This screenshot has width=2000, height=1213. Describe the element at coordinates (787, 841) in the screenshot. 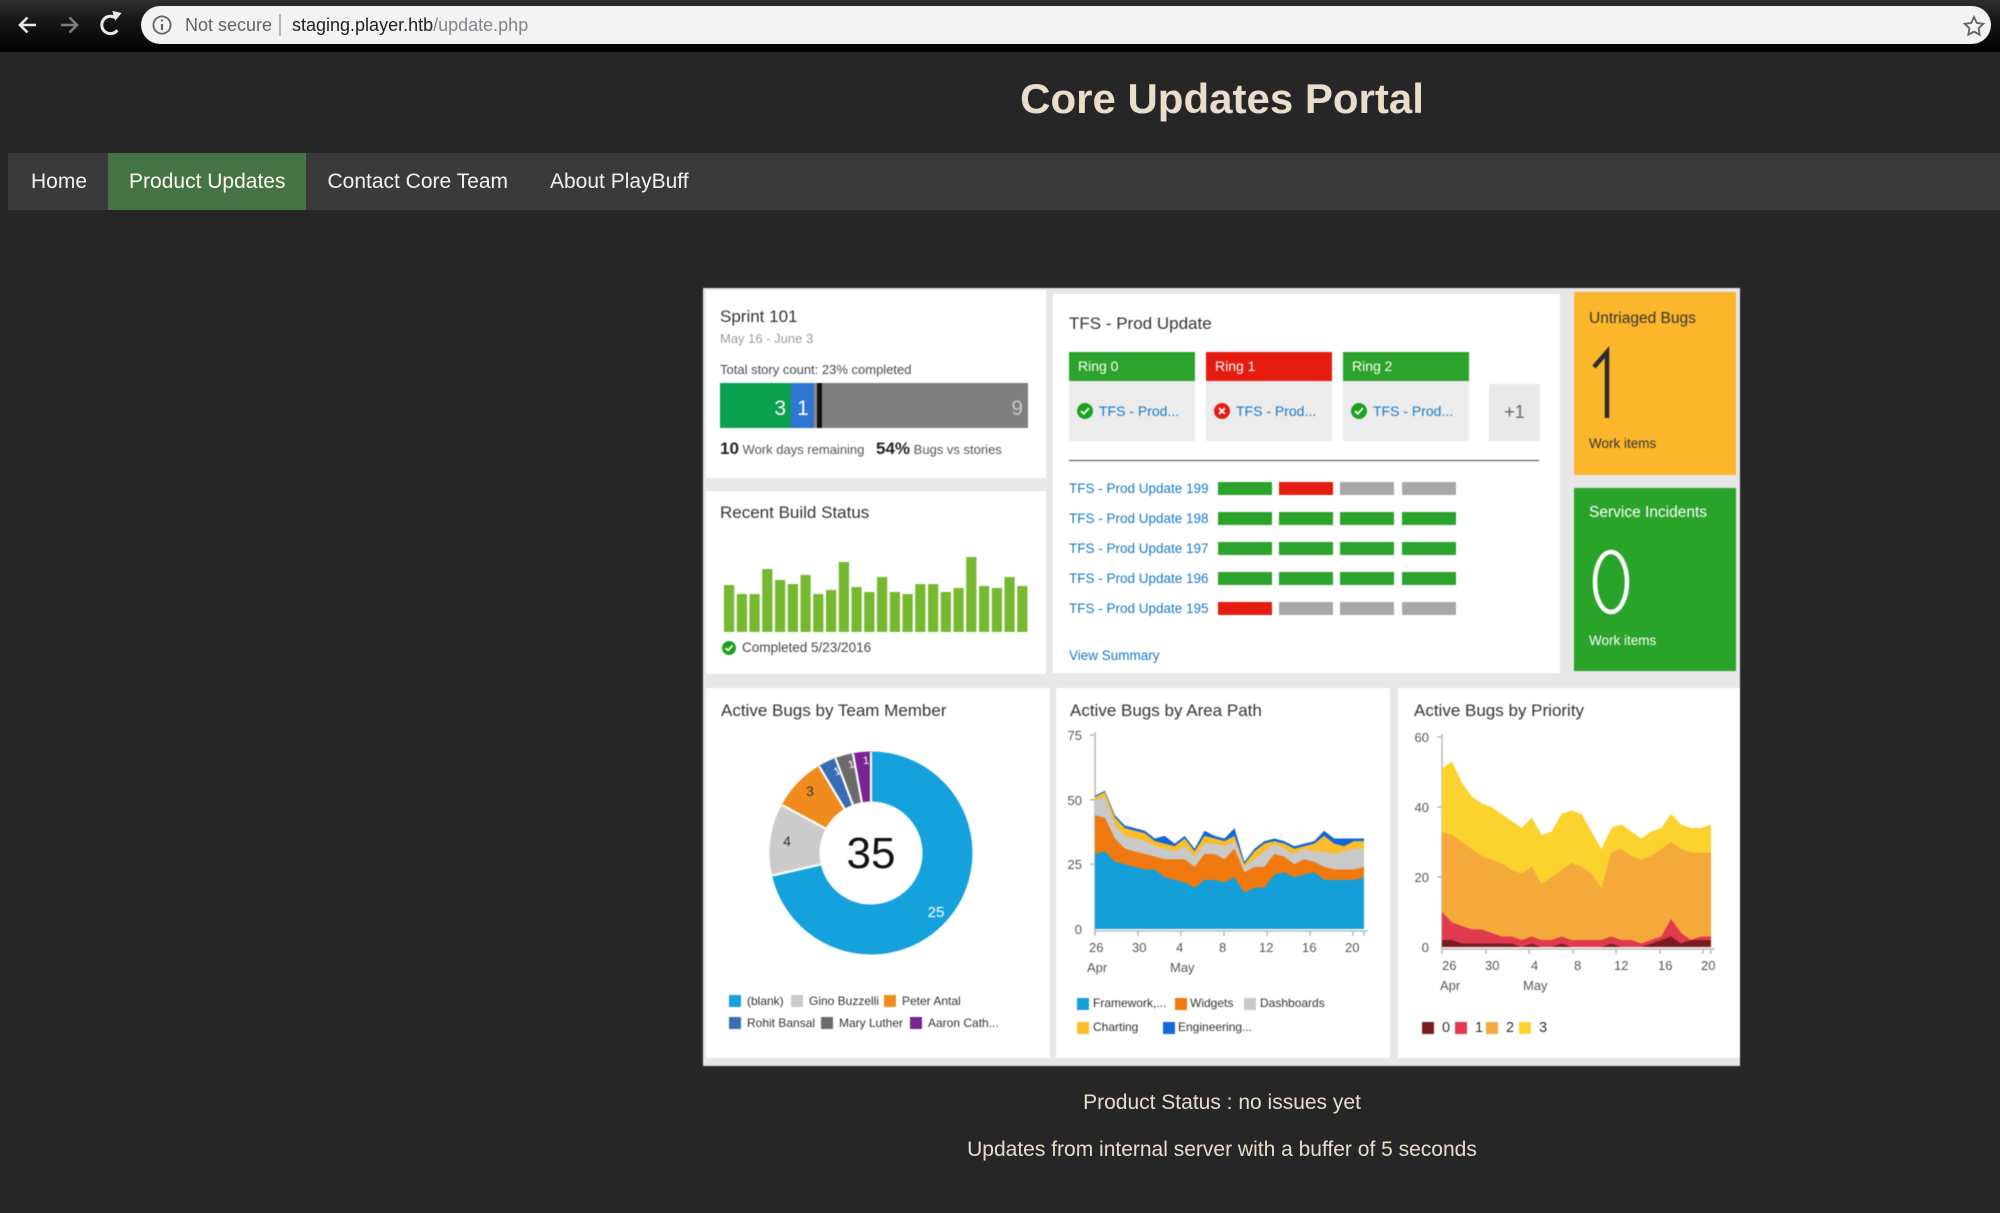

I see `svg-text: 4` at that location.